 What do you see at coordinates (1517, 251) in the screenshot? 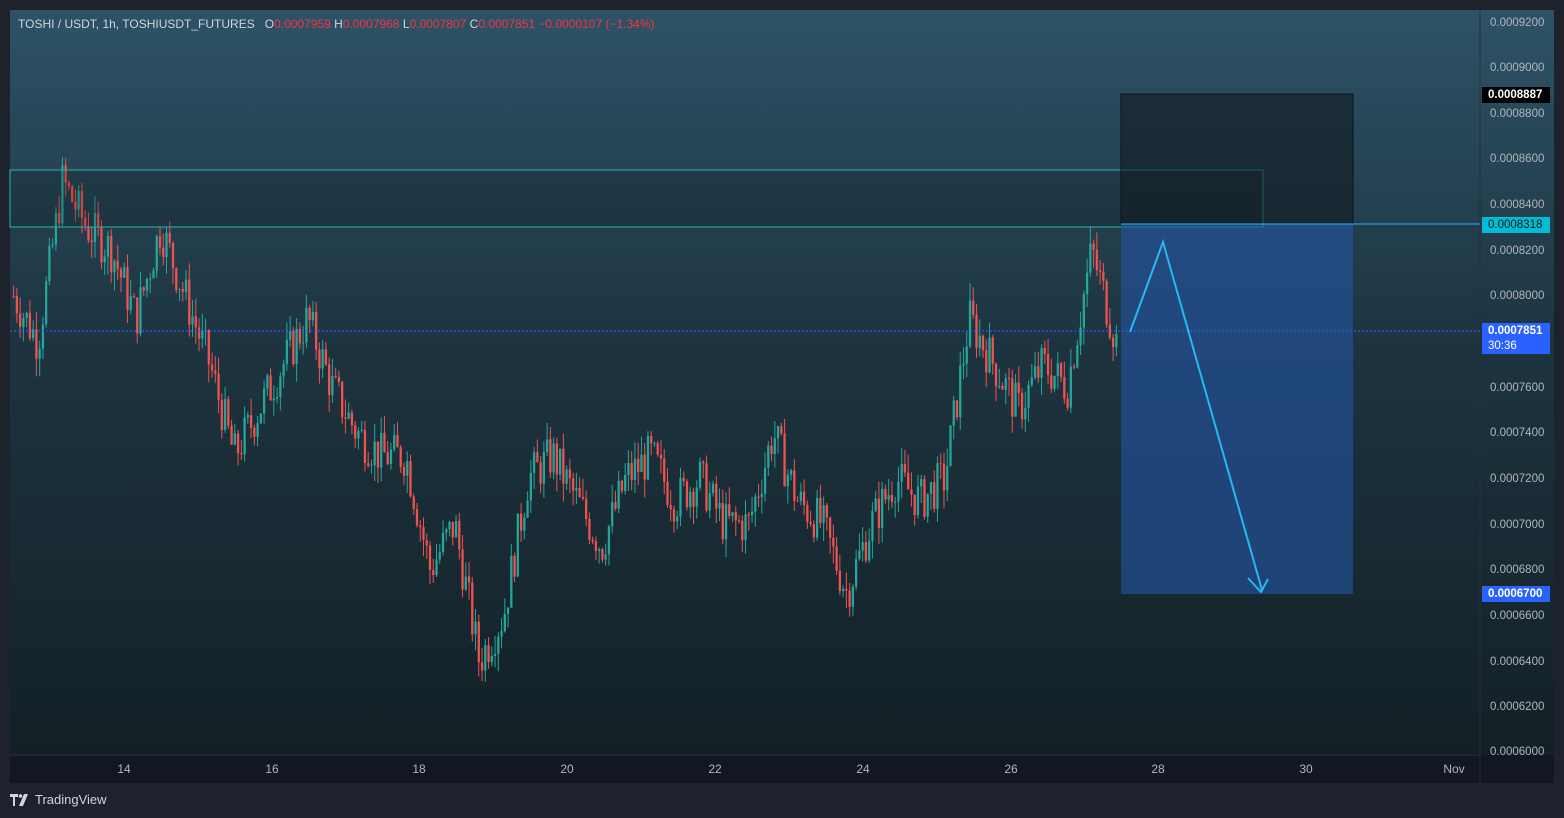
I see `price-tick: 0.0008200` at bounding box center [1517, 251].